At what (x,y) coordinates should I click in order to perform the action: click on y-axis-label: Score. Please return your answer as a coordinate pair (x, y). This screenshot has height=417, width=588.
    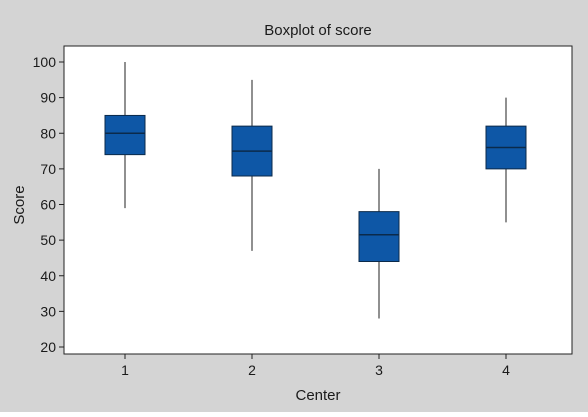
    Looking at the image, I should click on (19, 204).